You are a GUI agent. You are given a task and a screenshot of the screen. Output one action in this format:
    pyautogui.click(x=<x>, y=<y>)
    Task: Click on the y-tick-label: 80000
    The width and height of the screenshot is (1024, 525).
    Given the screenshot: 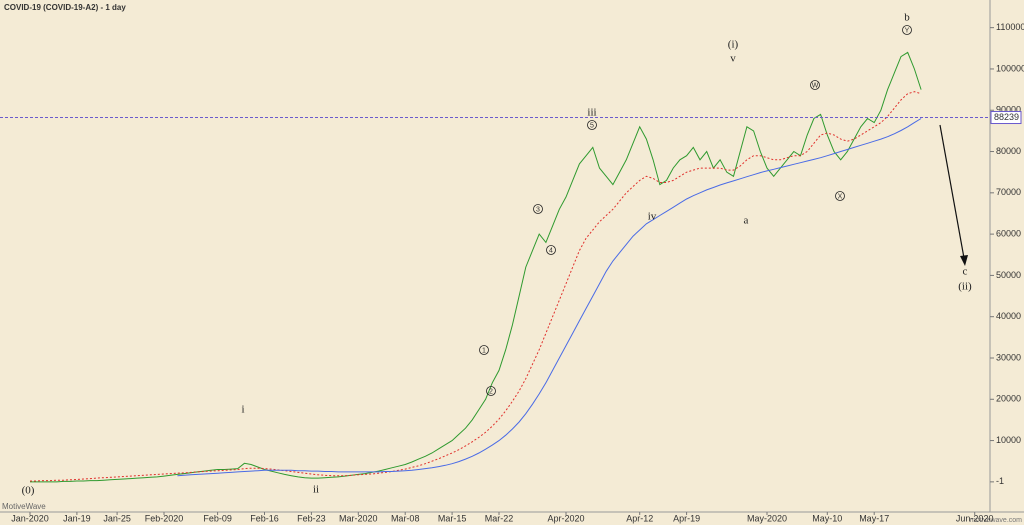 What is the action you would take?
    pyautogui.click(x=1008, y=151)
    